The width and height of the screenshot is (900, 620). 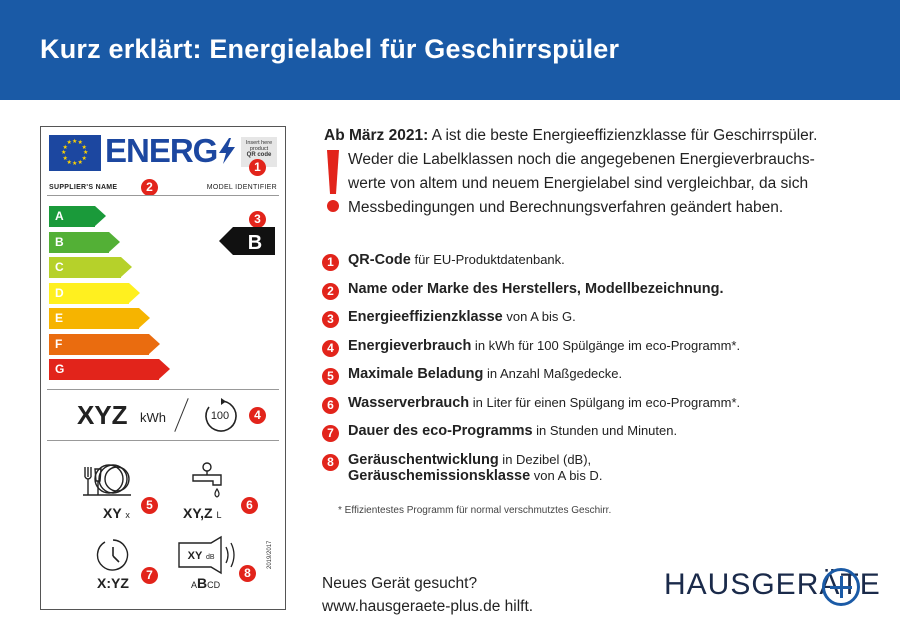 I want to click on speaker-icon: XY dB, so click(x=206, y=555).